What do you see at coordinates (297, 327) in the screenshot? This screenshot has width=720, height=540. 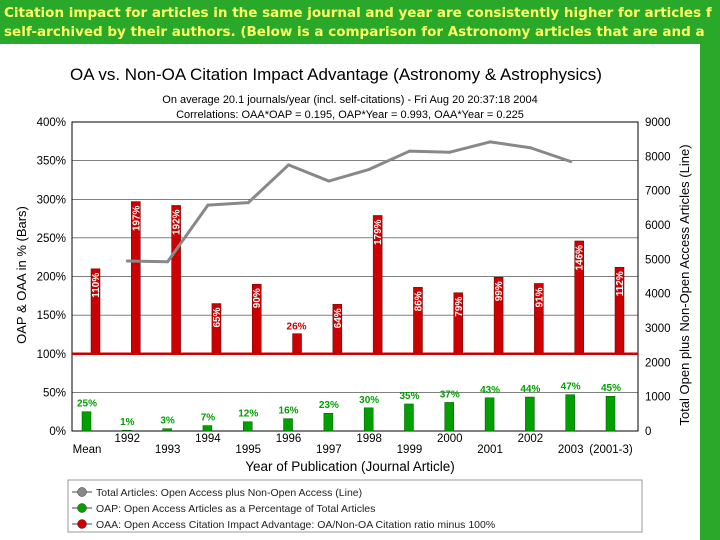 I see `oaa-data-label: 26%` at bounding box center [297, 327].